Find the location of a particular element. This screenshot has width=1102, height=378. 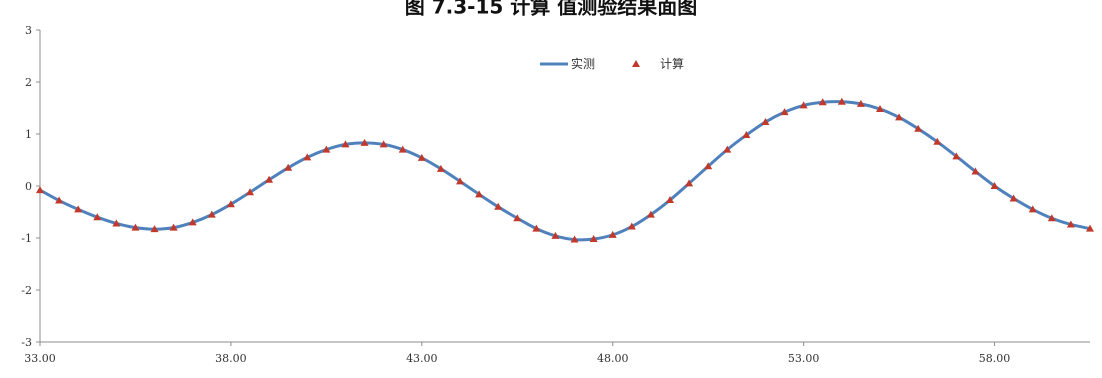

legend-triangle-swatch is located at coordinates (636, 63).